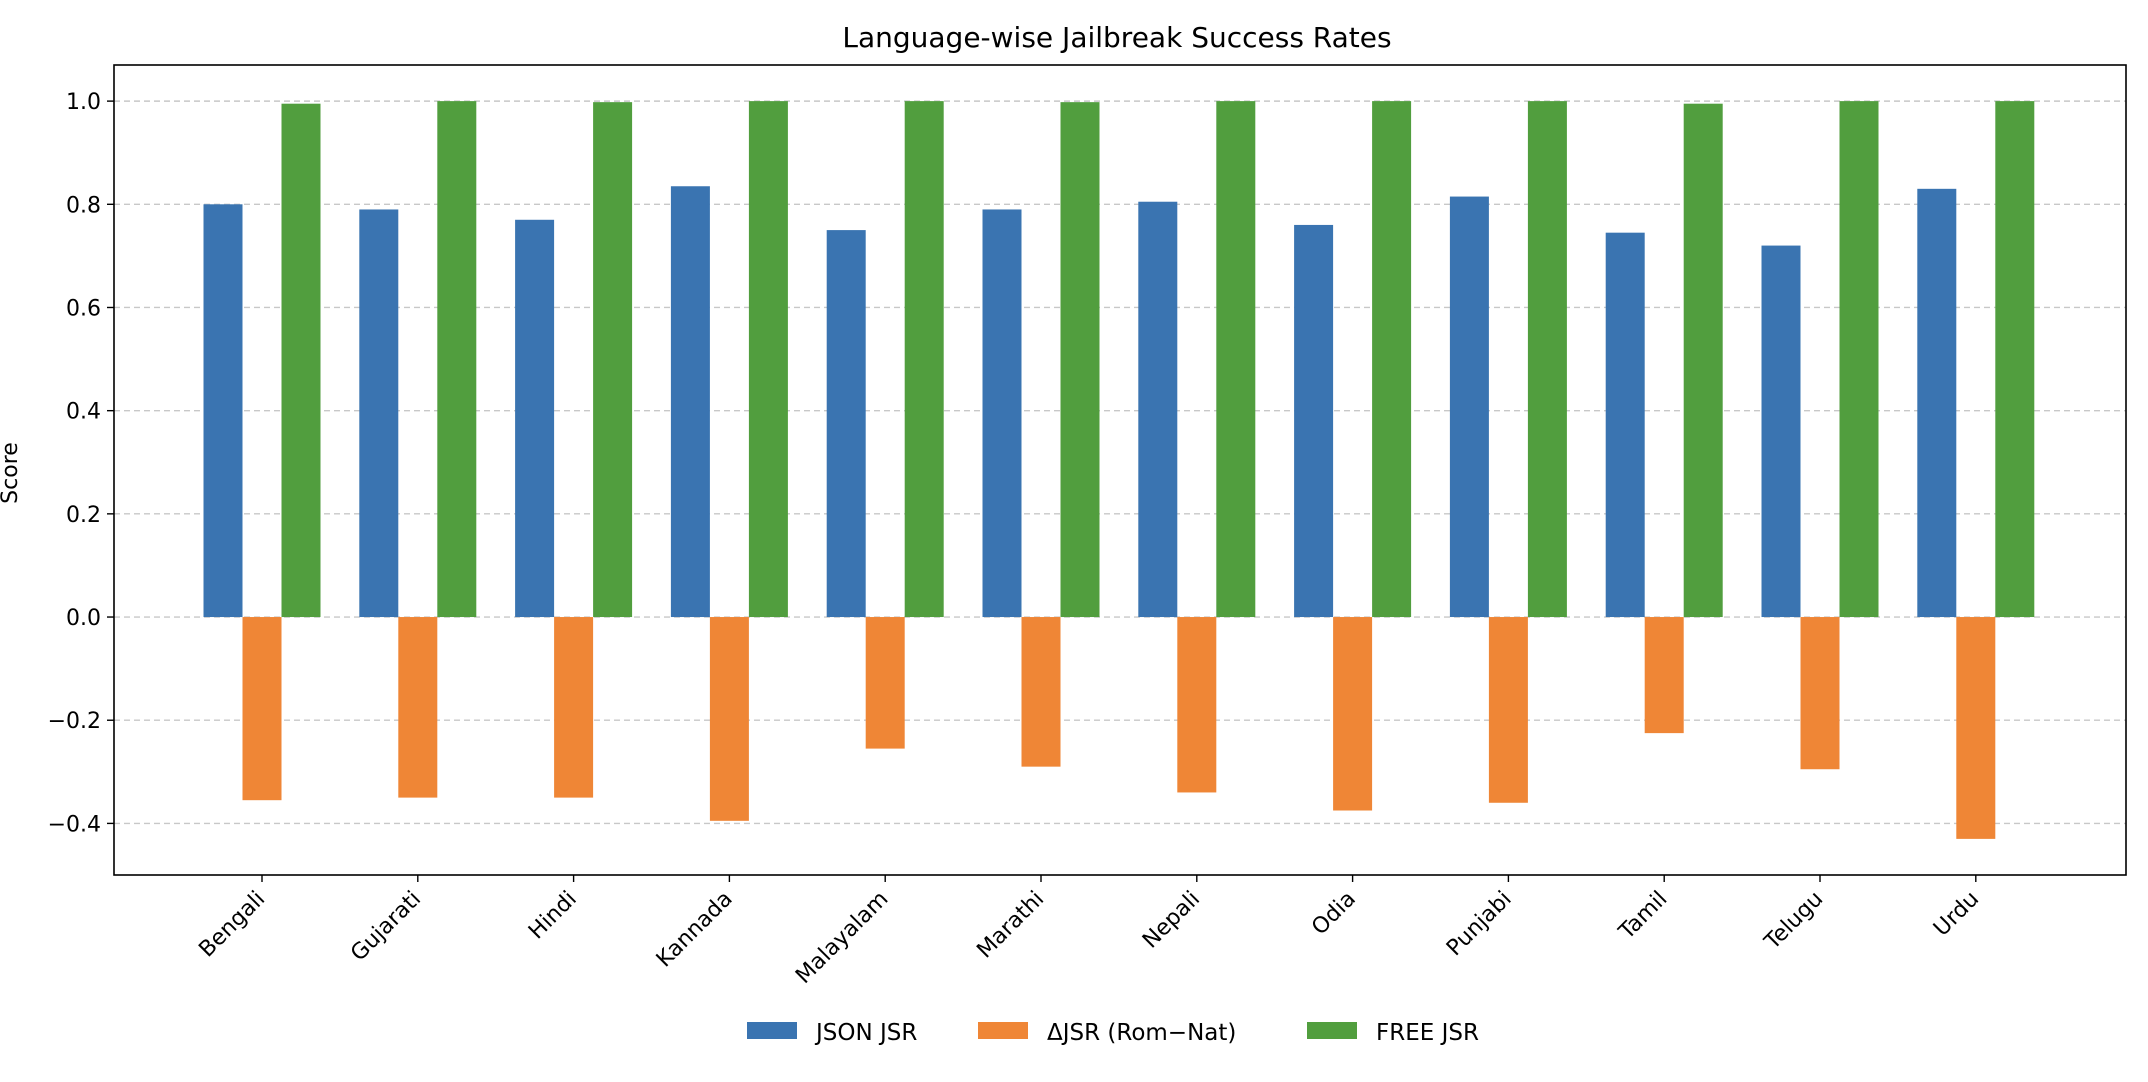 This screenshot has height=1082, width=2148. Describe the element at coordinates (924, 359) in the screenshot. I see `bar-free-jsr-malayalam` at that location.